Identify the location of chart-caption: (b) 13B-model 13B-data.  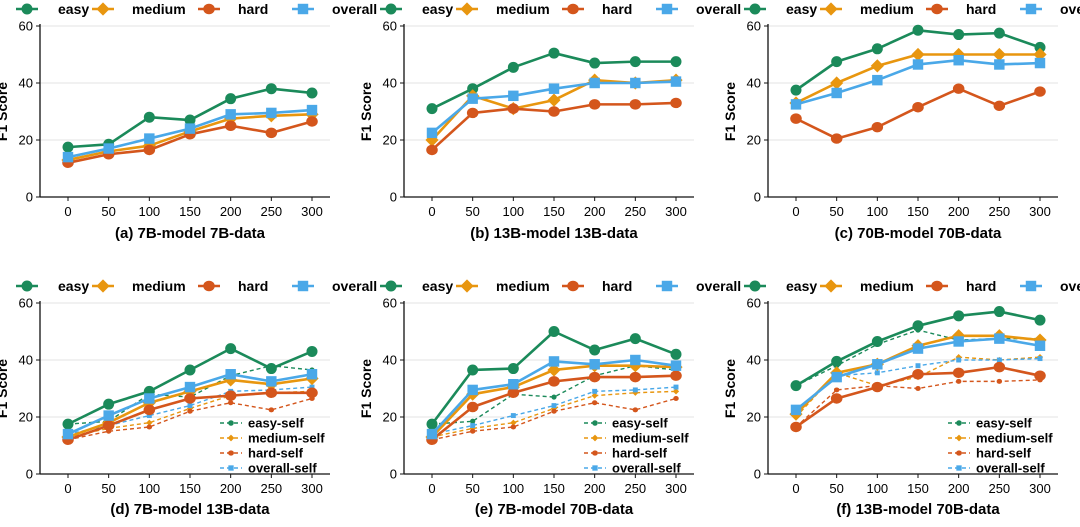
(554, 233).